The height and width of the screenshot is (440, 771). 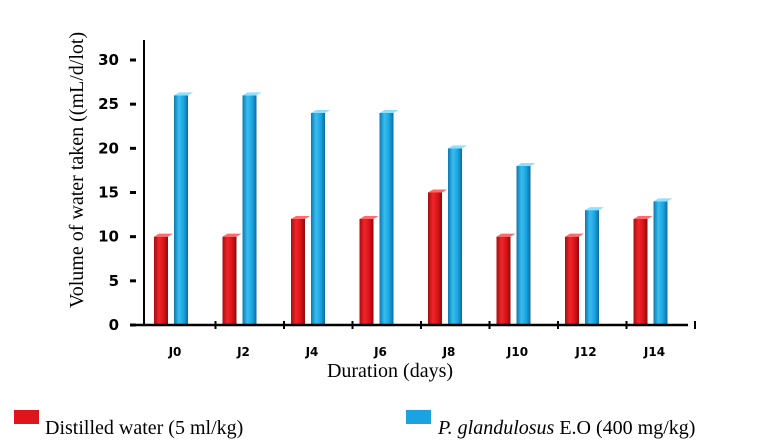 I want to click on bar-distilled-water-j10, so click(x=506, y=279).